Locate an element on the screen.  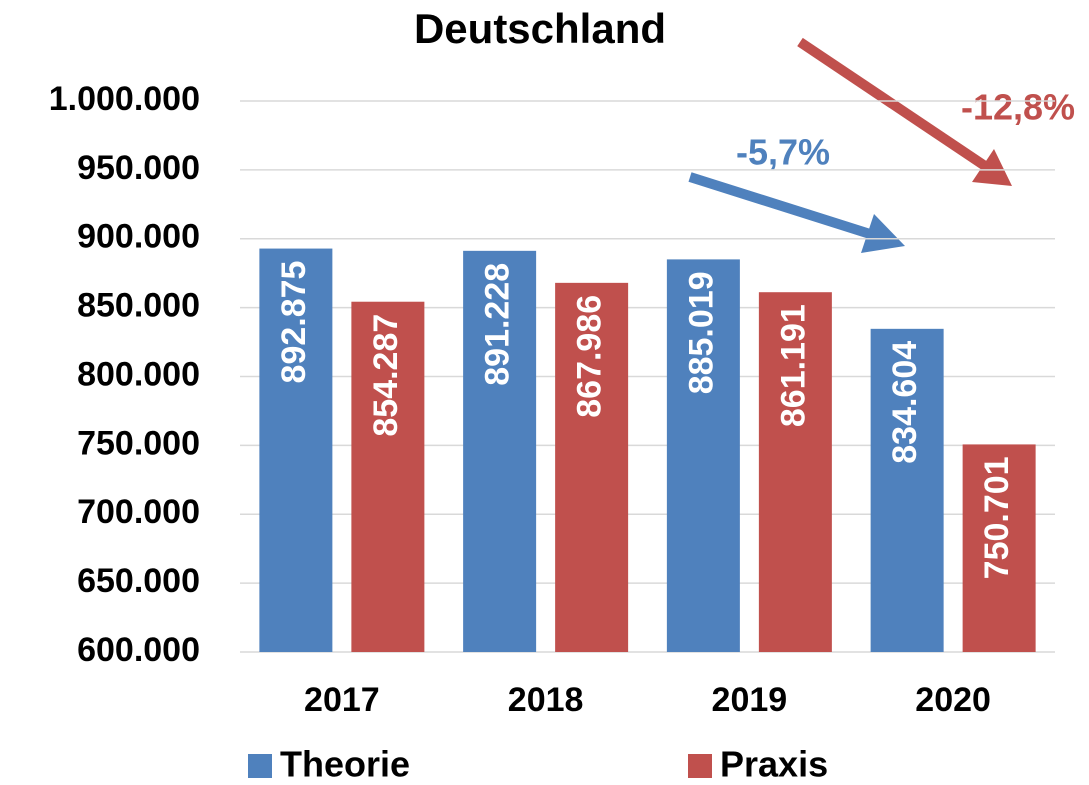
value-label: 867.986 is located at coordinates (590, 356).